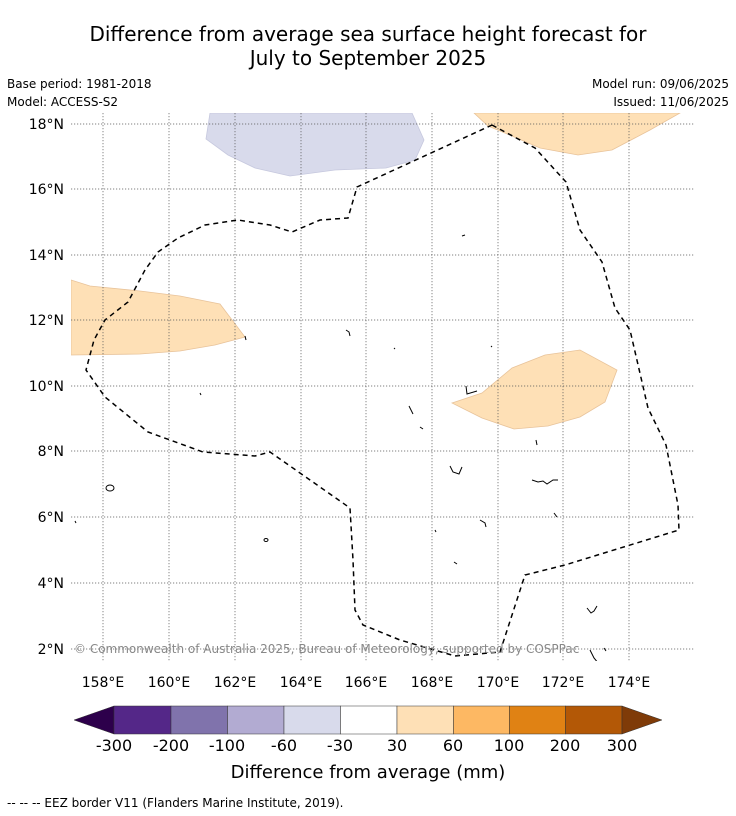 The height and width of the screenshot is (816, 736). I want to click on lon-label: 160°E, so click(169, 683).